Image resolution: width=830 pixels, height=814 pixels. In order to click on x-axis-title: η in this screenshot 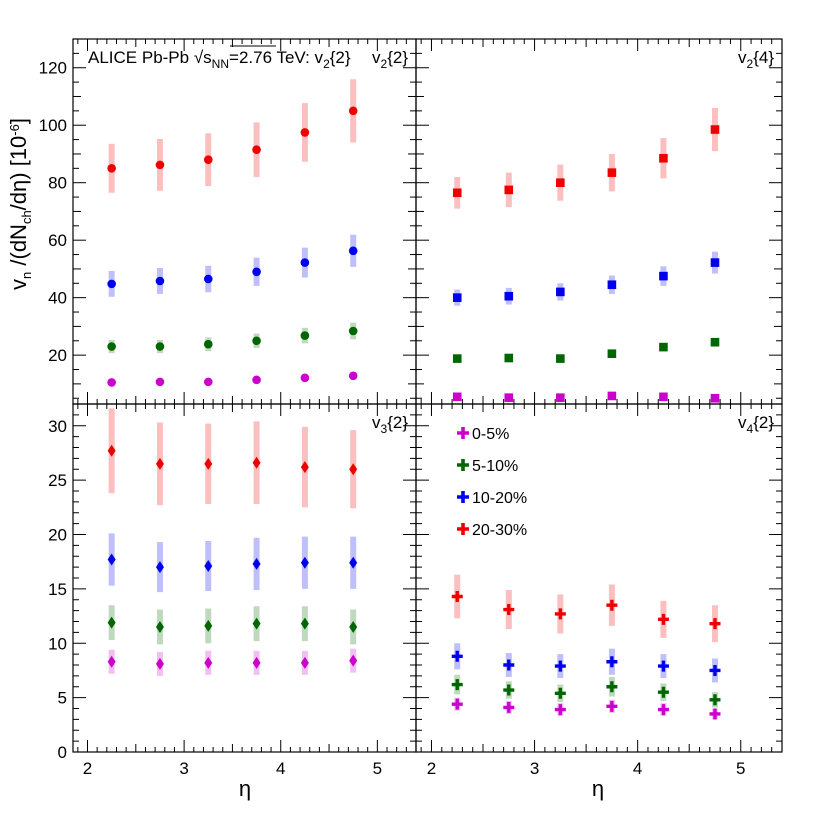, I will do `click(245, 788)`.